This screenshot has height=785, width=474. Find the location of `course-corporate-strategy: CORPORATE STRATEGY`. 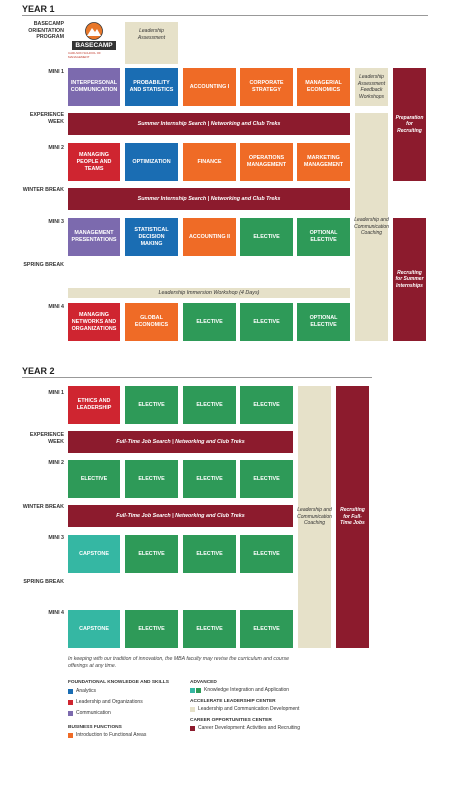

course-corporate-strategy: CORPORATE STRATEGY is located at coordinates (266, 87).